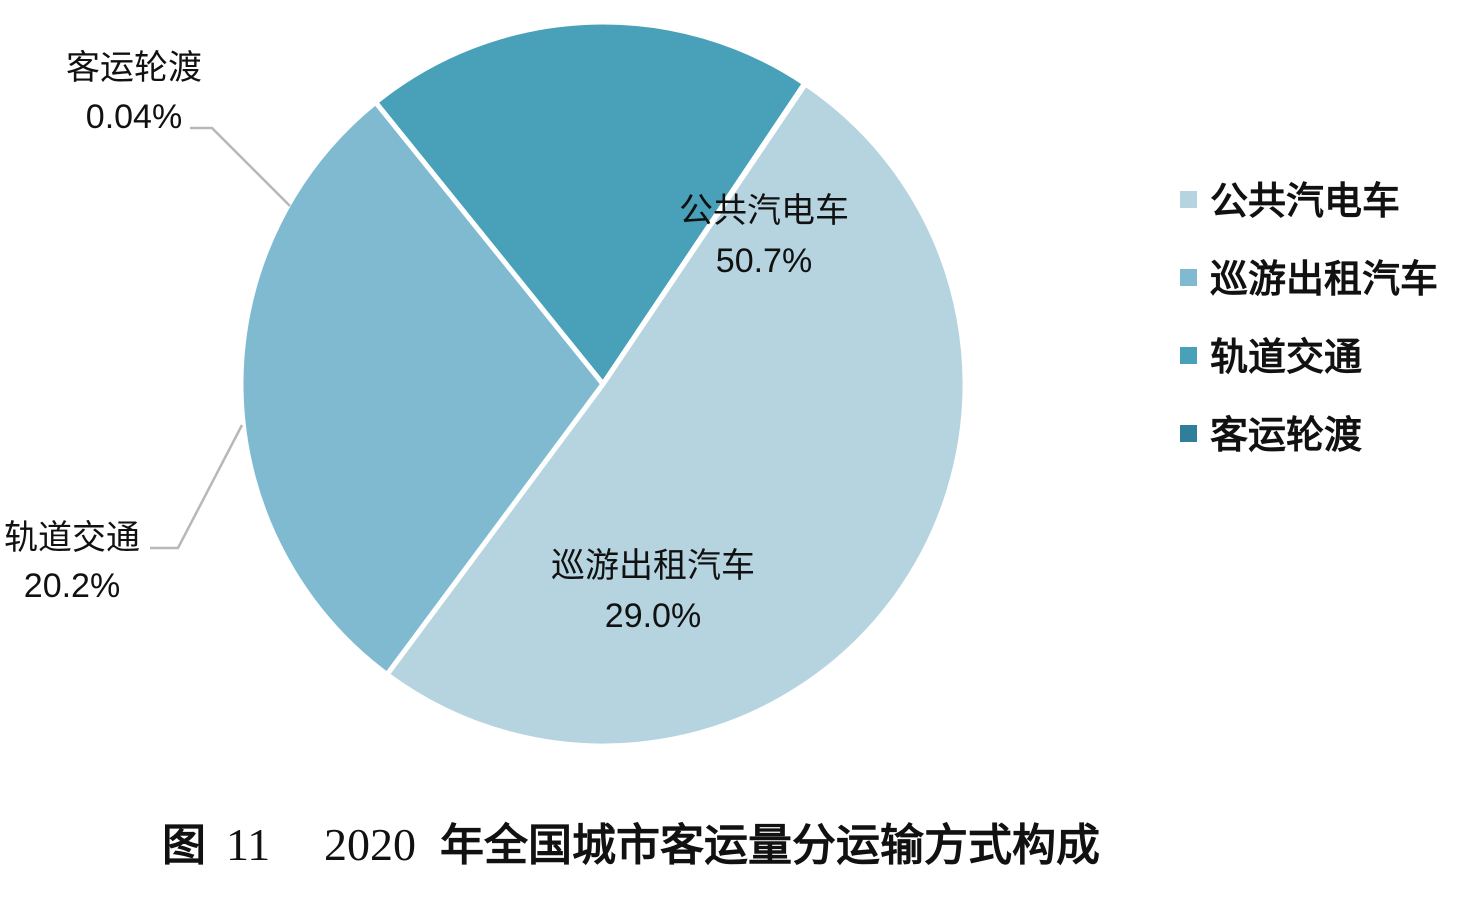  I want to click on slice-label-value-2: 20.2%, so click(72, 586).